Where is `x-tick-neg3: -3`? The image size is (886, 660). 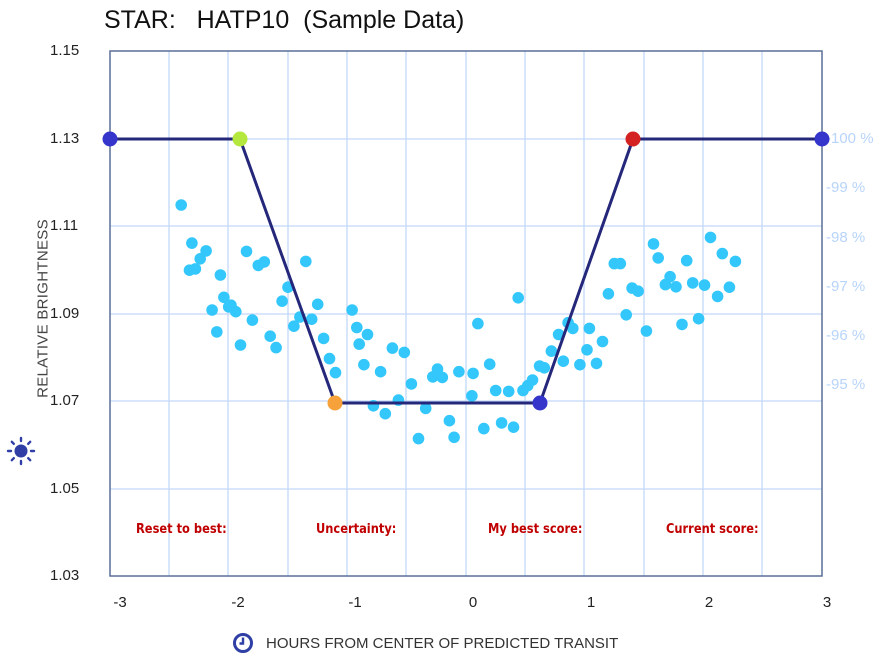
x-tick-neg3: -3 is located at coordinates (120, 602).